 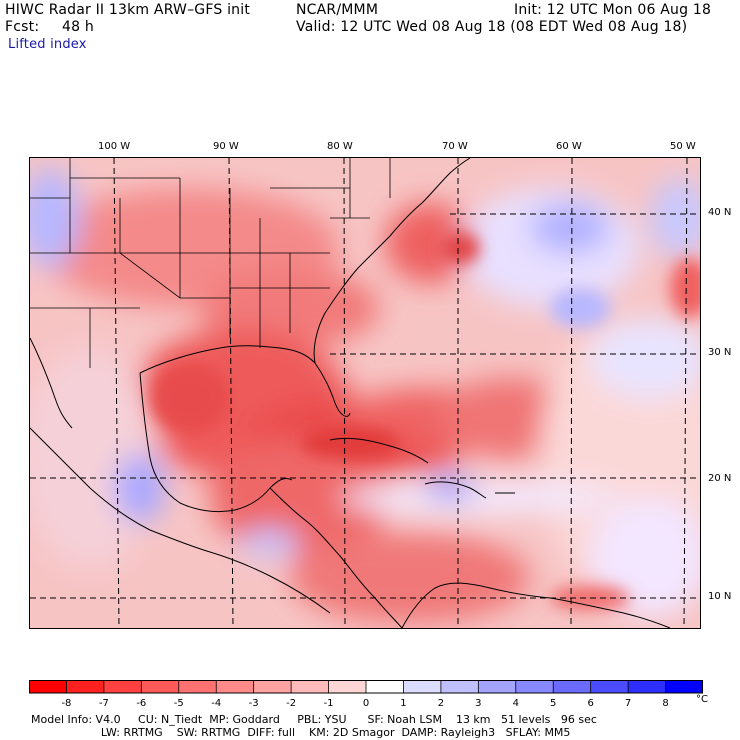 What do you see at coordinates (104, 703) in the screenshot?
I see `color-tick-label: -7` at bounding box center [104, 703].